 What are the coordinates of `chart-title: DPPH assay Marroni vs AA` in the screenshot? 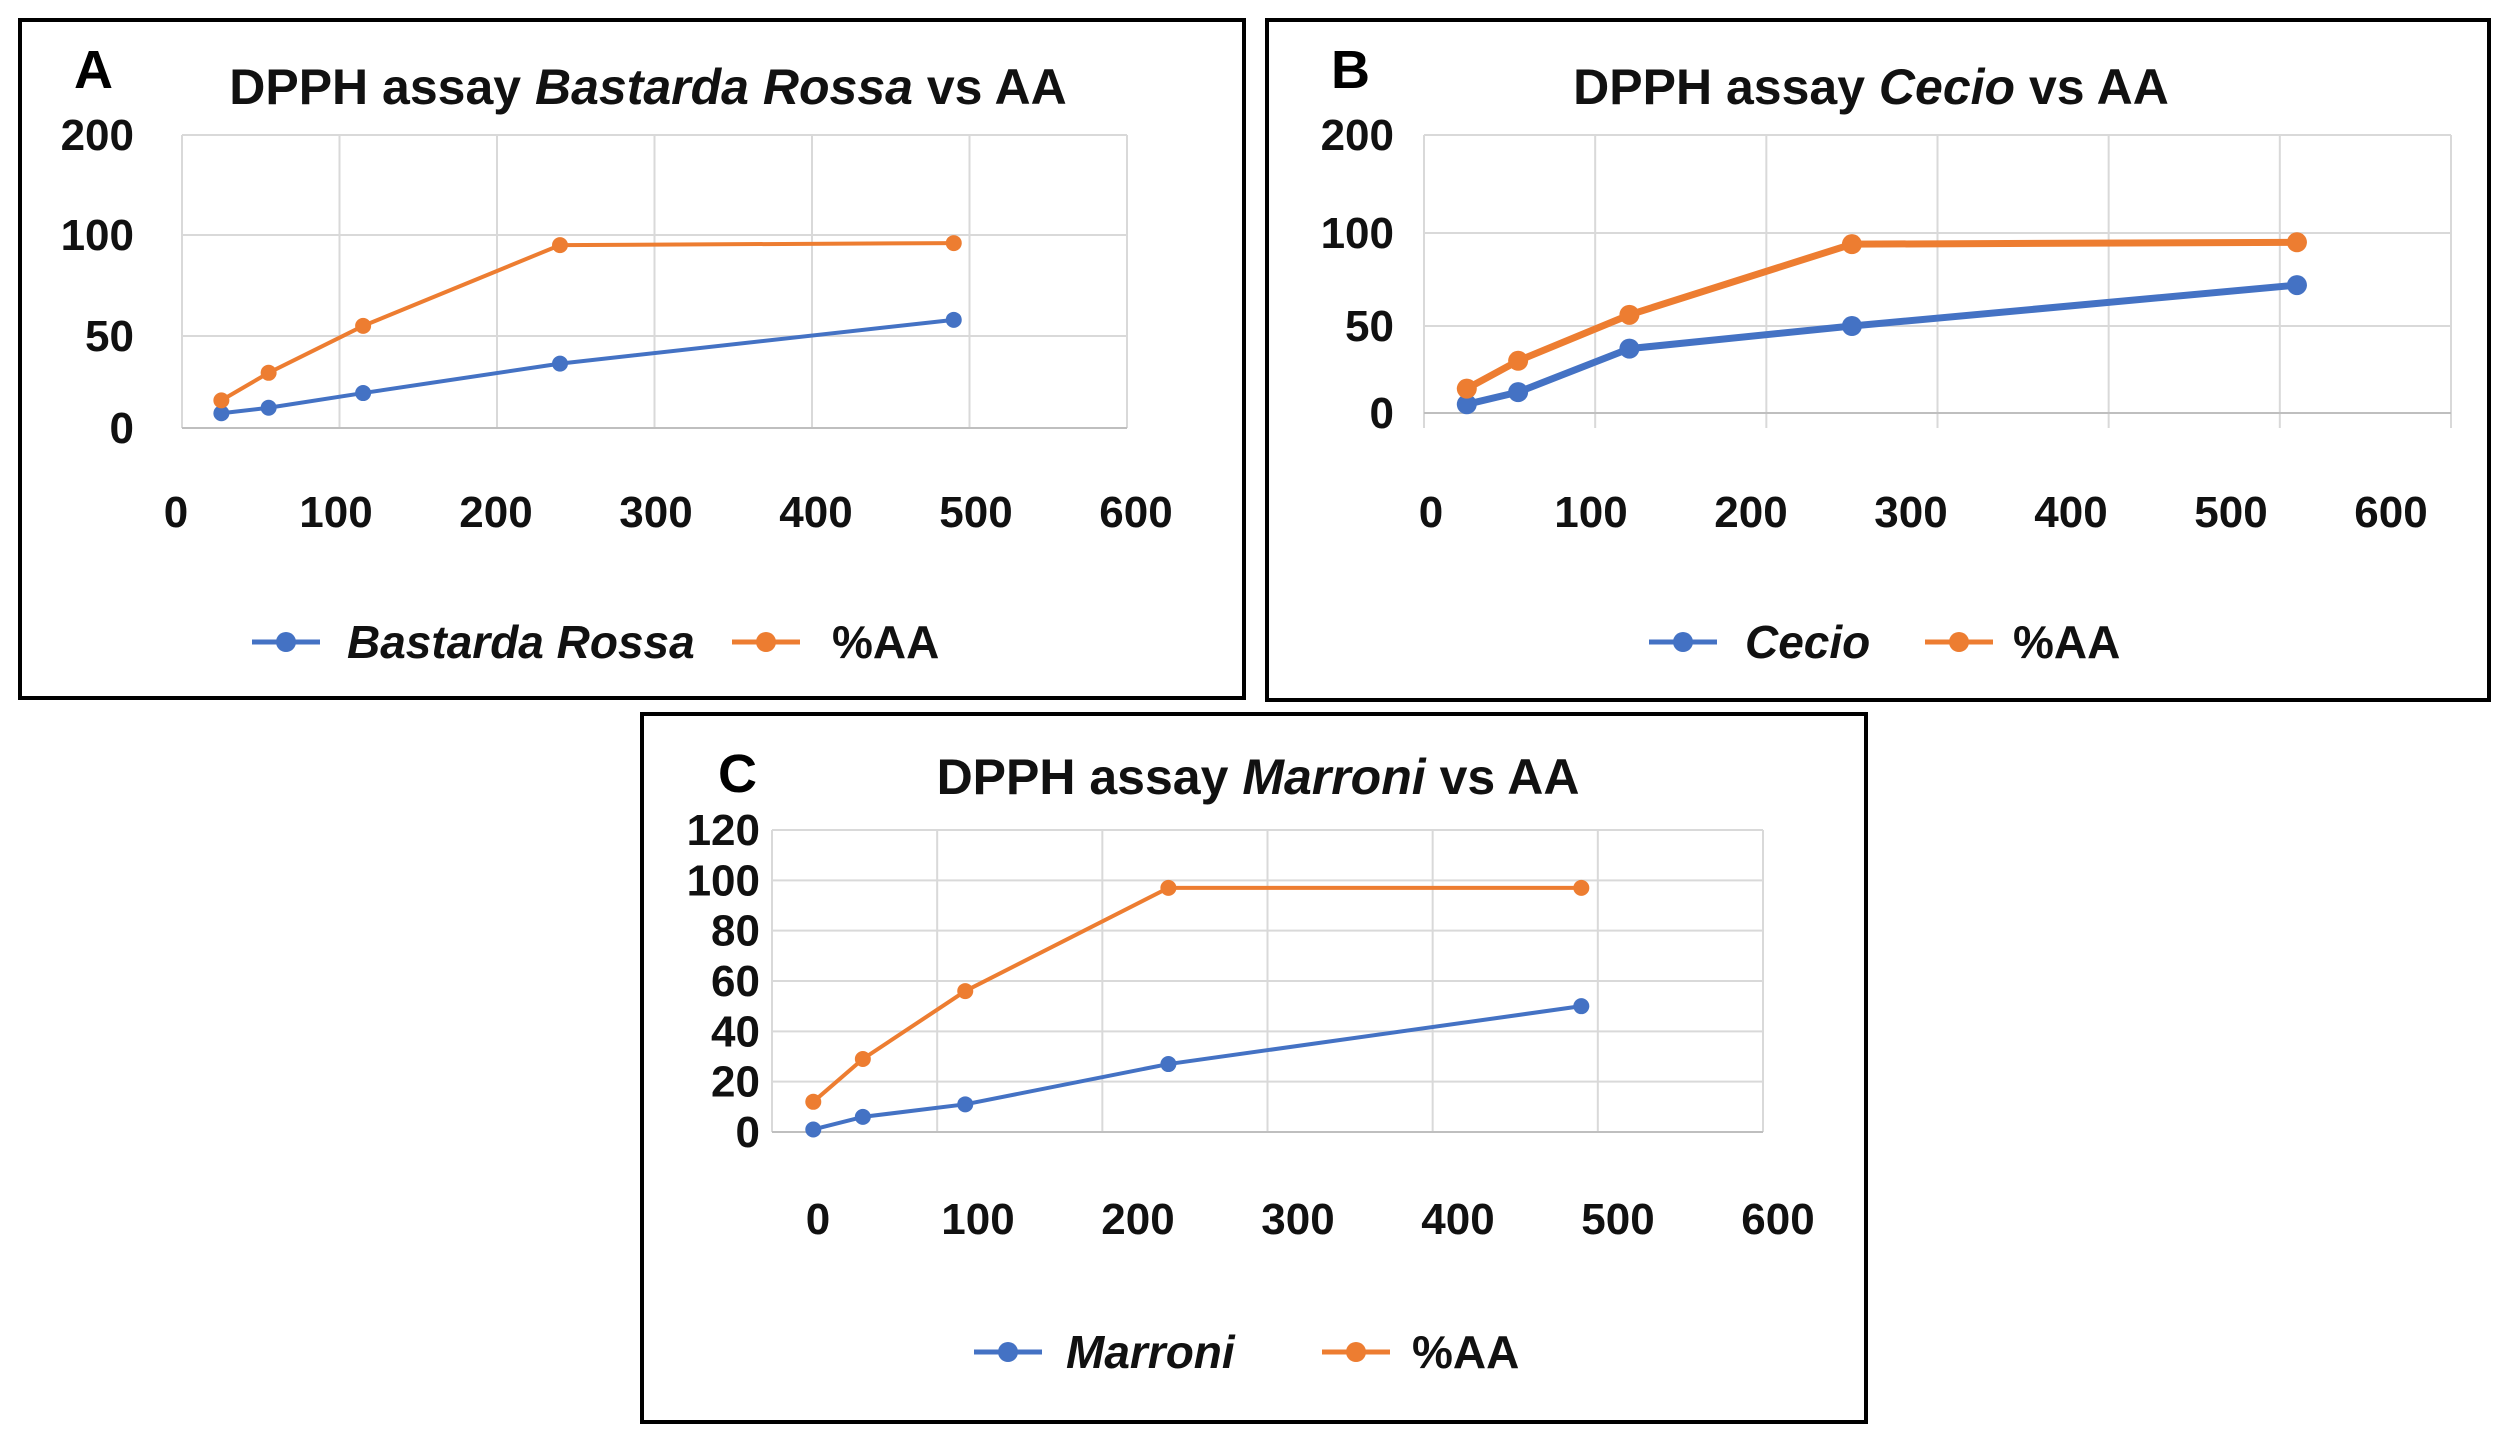 It's located at (1258, 777).